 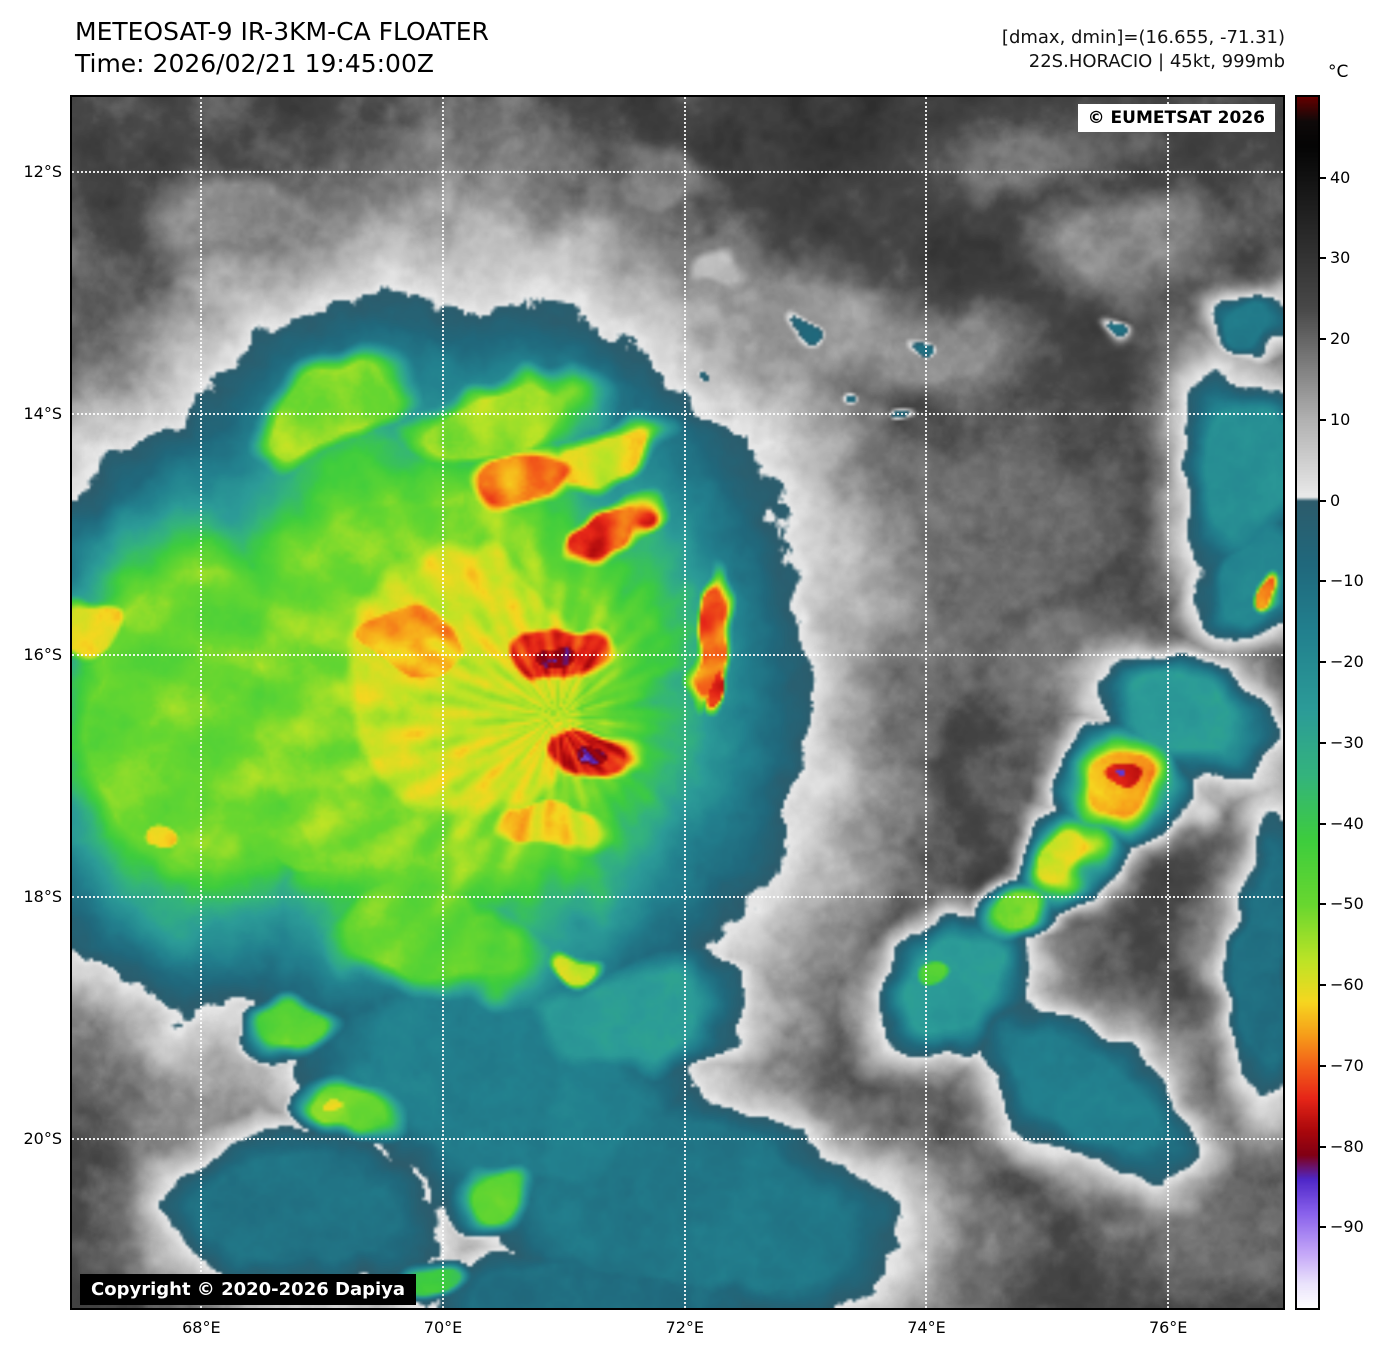 What do you see at coordinates (684, 1327) in the screenshot?
I see `lon-tick-label: 72°E` at bounding box center [684, 1327].